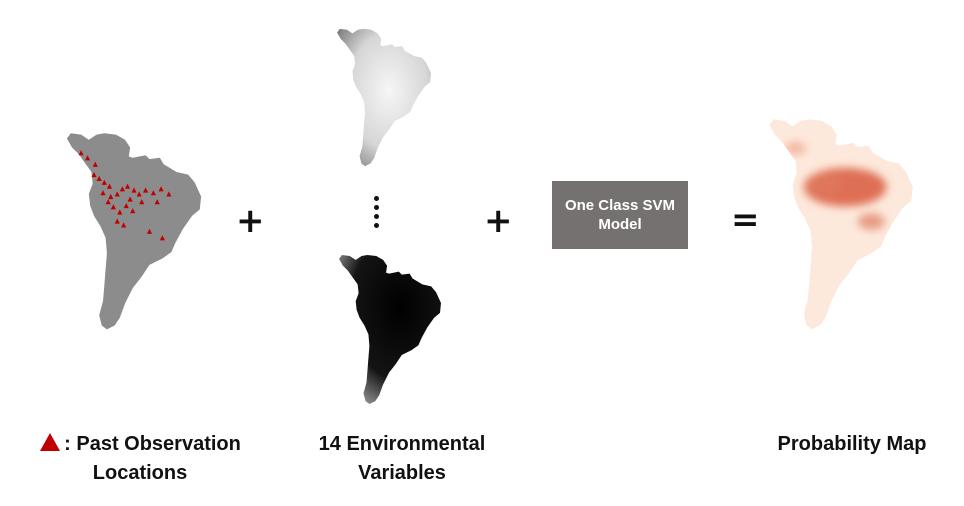  I want to click on observation-caption-line1: : Past Observation, so click(152, 444).